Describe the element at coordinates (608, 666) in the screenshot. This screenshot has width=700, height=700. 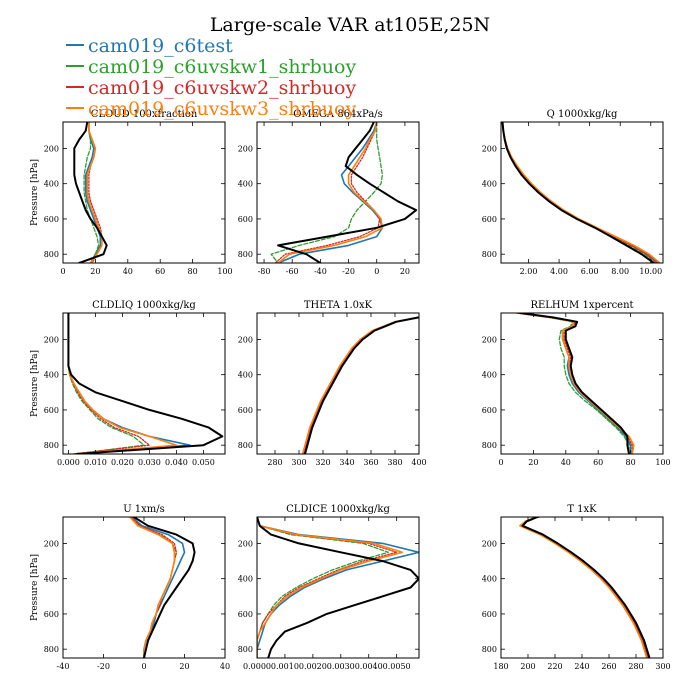
I see `x-tick-label: 260` at that location.